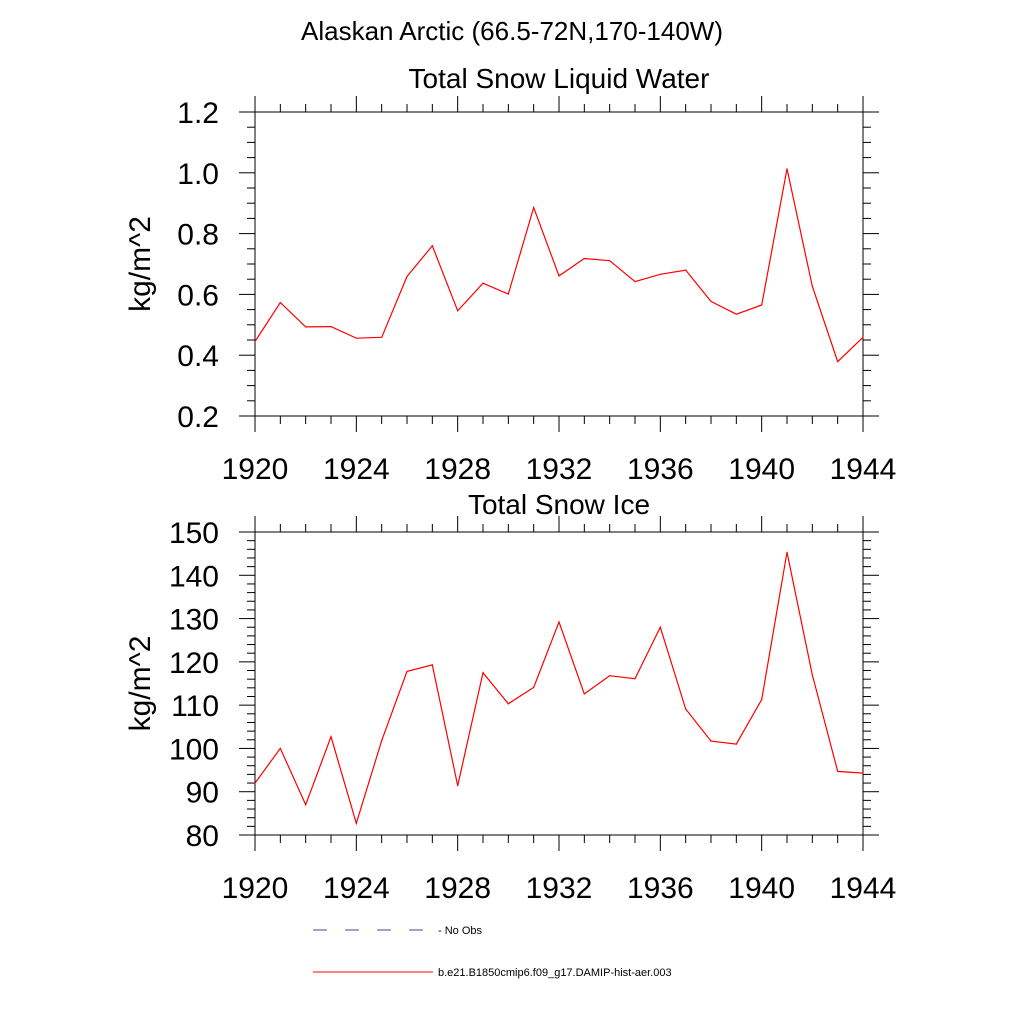  What do you see at coordinates (198, 235) in the screenshot?
I see `y-tick-label: 0.8` at bounding box center [198, 235].